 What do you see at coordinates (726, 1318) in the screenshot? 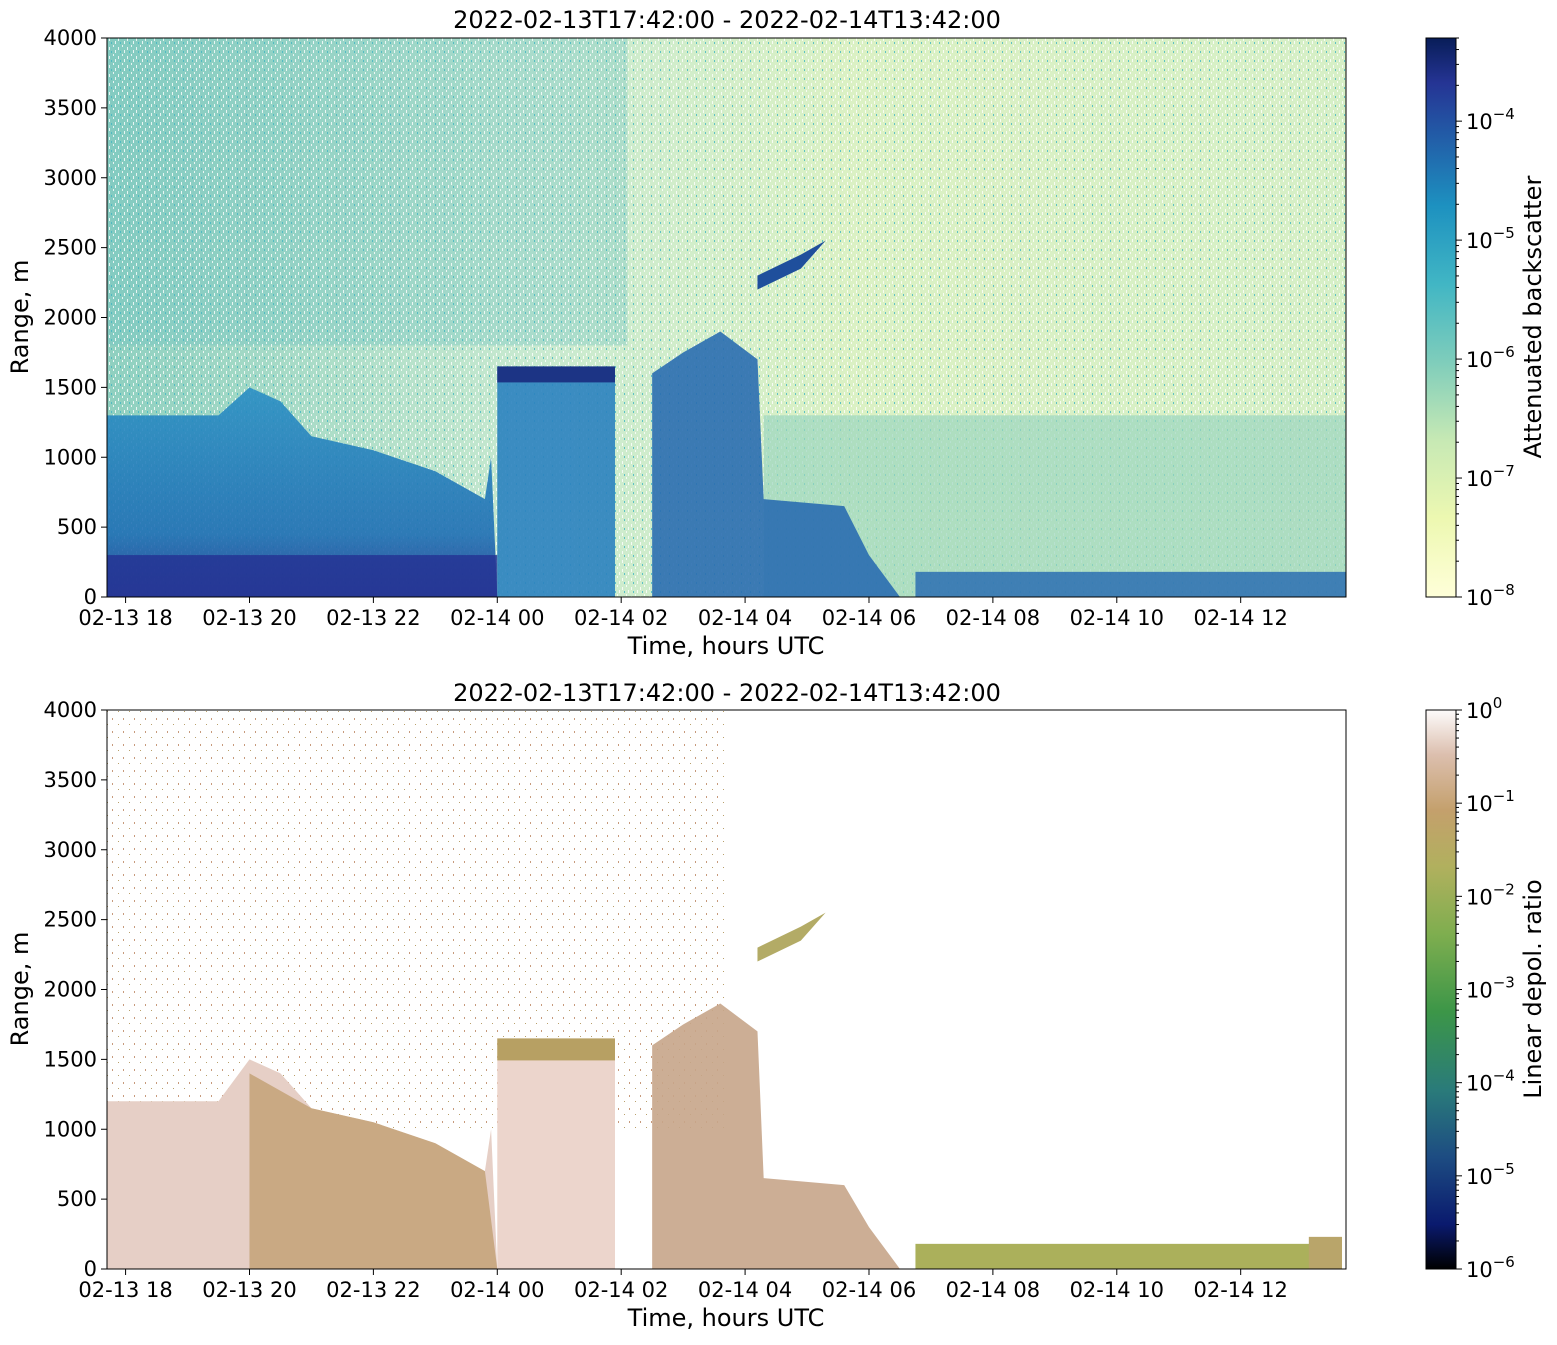
I see `depol-x-axis-label: Time, hours UTC` at bounding box center [726, 1318].